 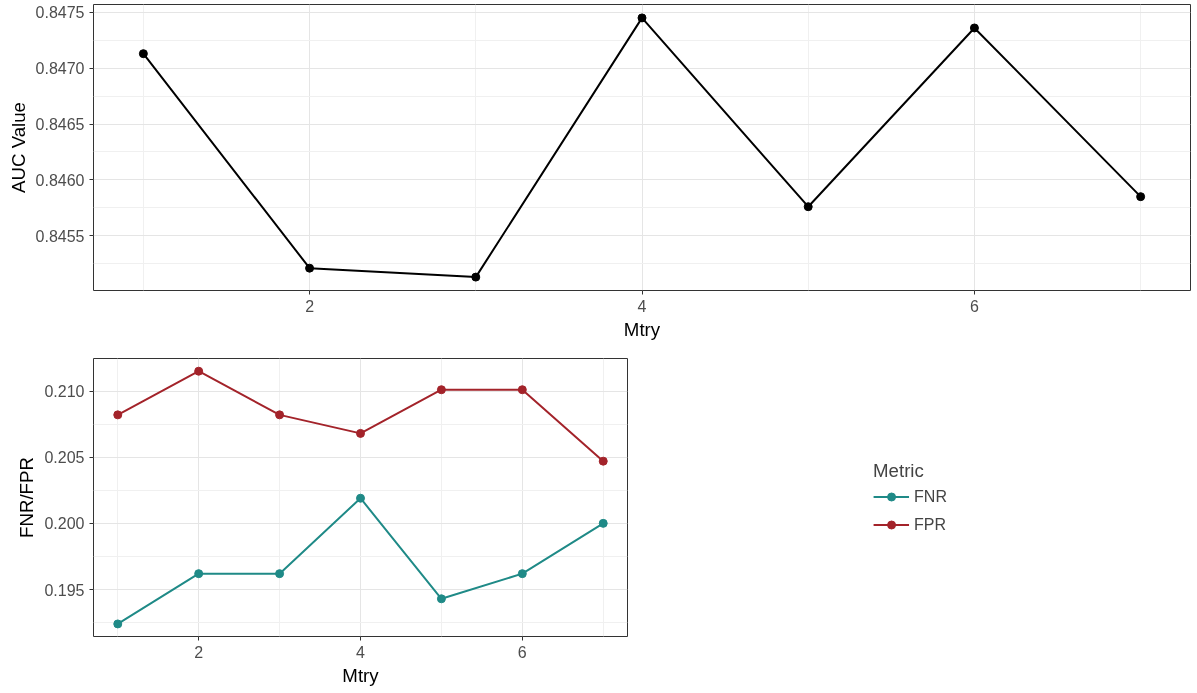 What do you see at coordinates (27, 497) in the screenshot?
I see `y-axis-title: FNR/FPR` at bounding box center [27, 497].